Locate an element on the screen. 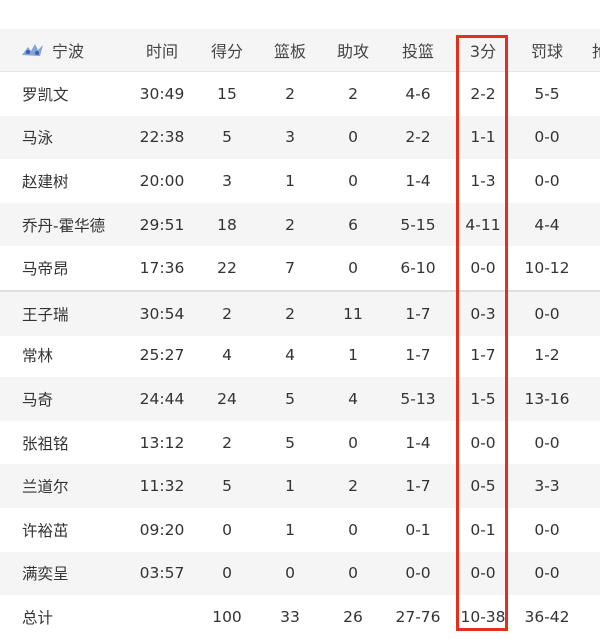 The height and width of the screenshot is (639, 600). stat-min: 30:49 is located at coordinates (162, 93).